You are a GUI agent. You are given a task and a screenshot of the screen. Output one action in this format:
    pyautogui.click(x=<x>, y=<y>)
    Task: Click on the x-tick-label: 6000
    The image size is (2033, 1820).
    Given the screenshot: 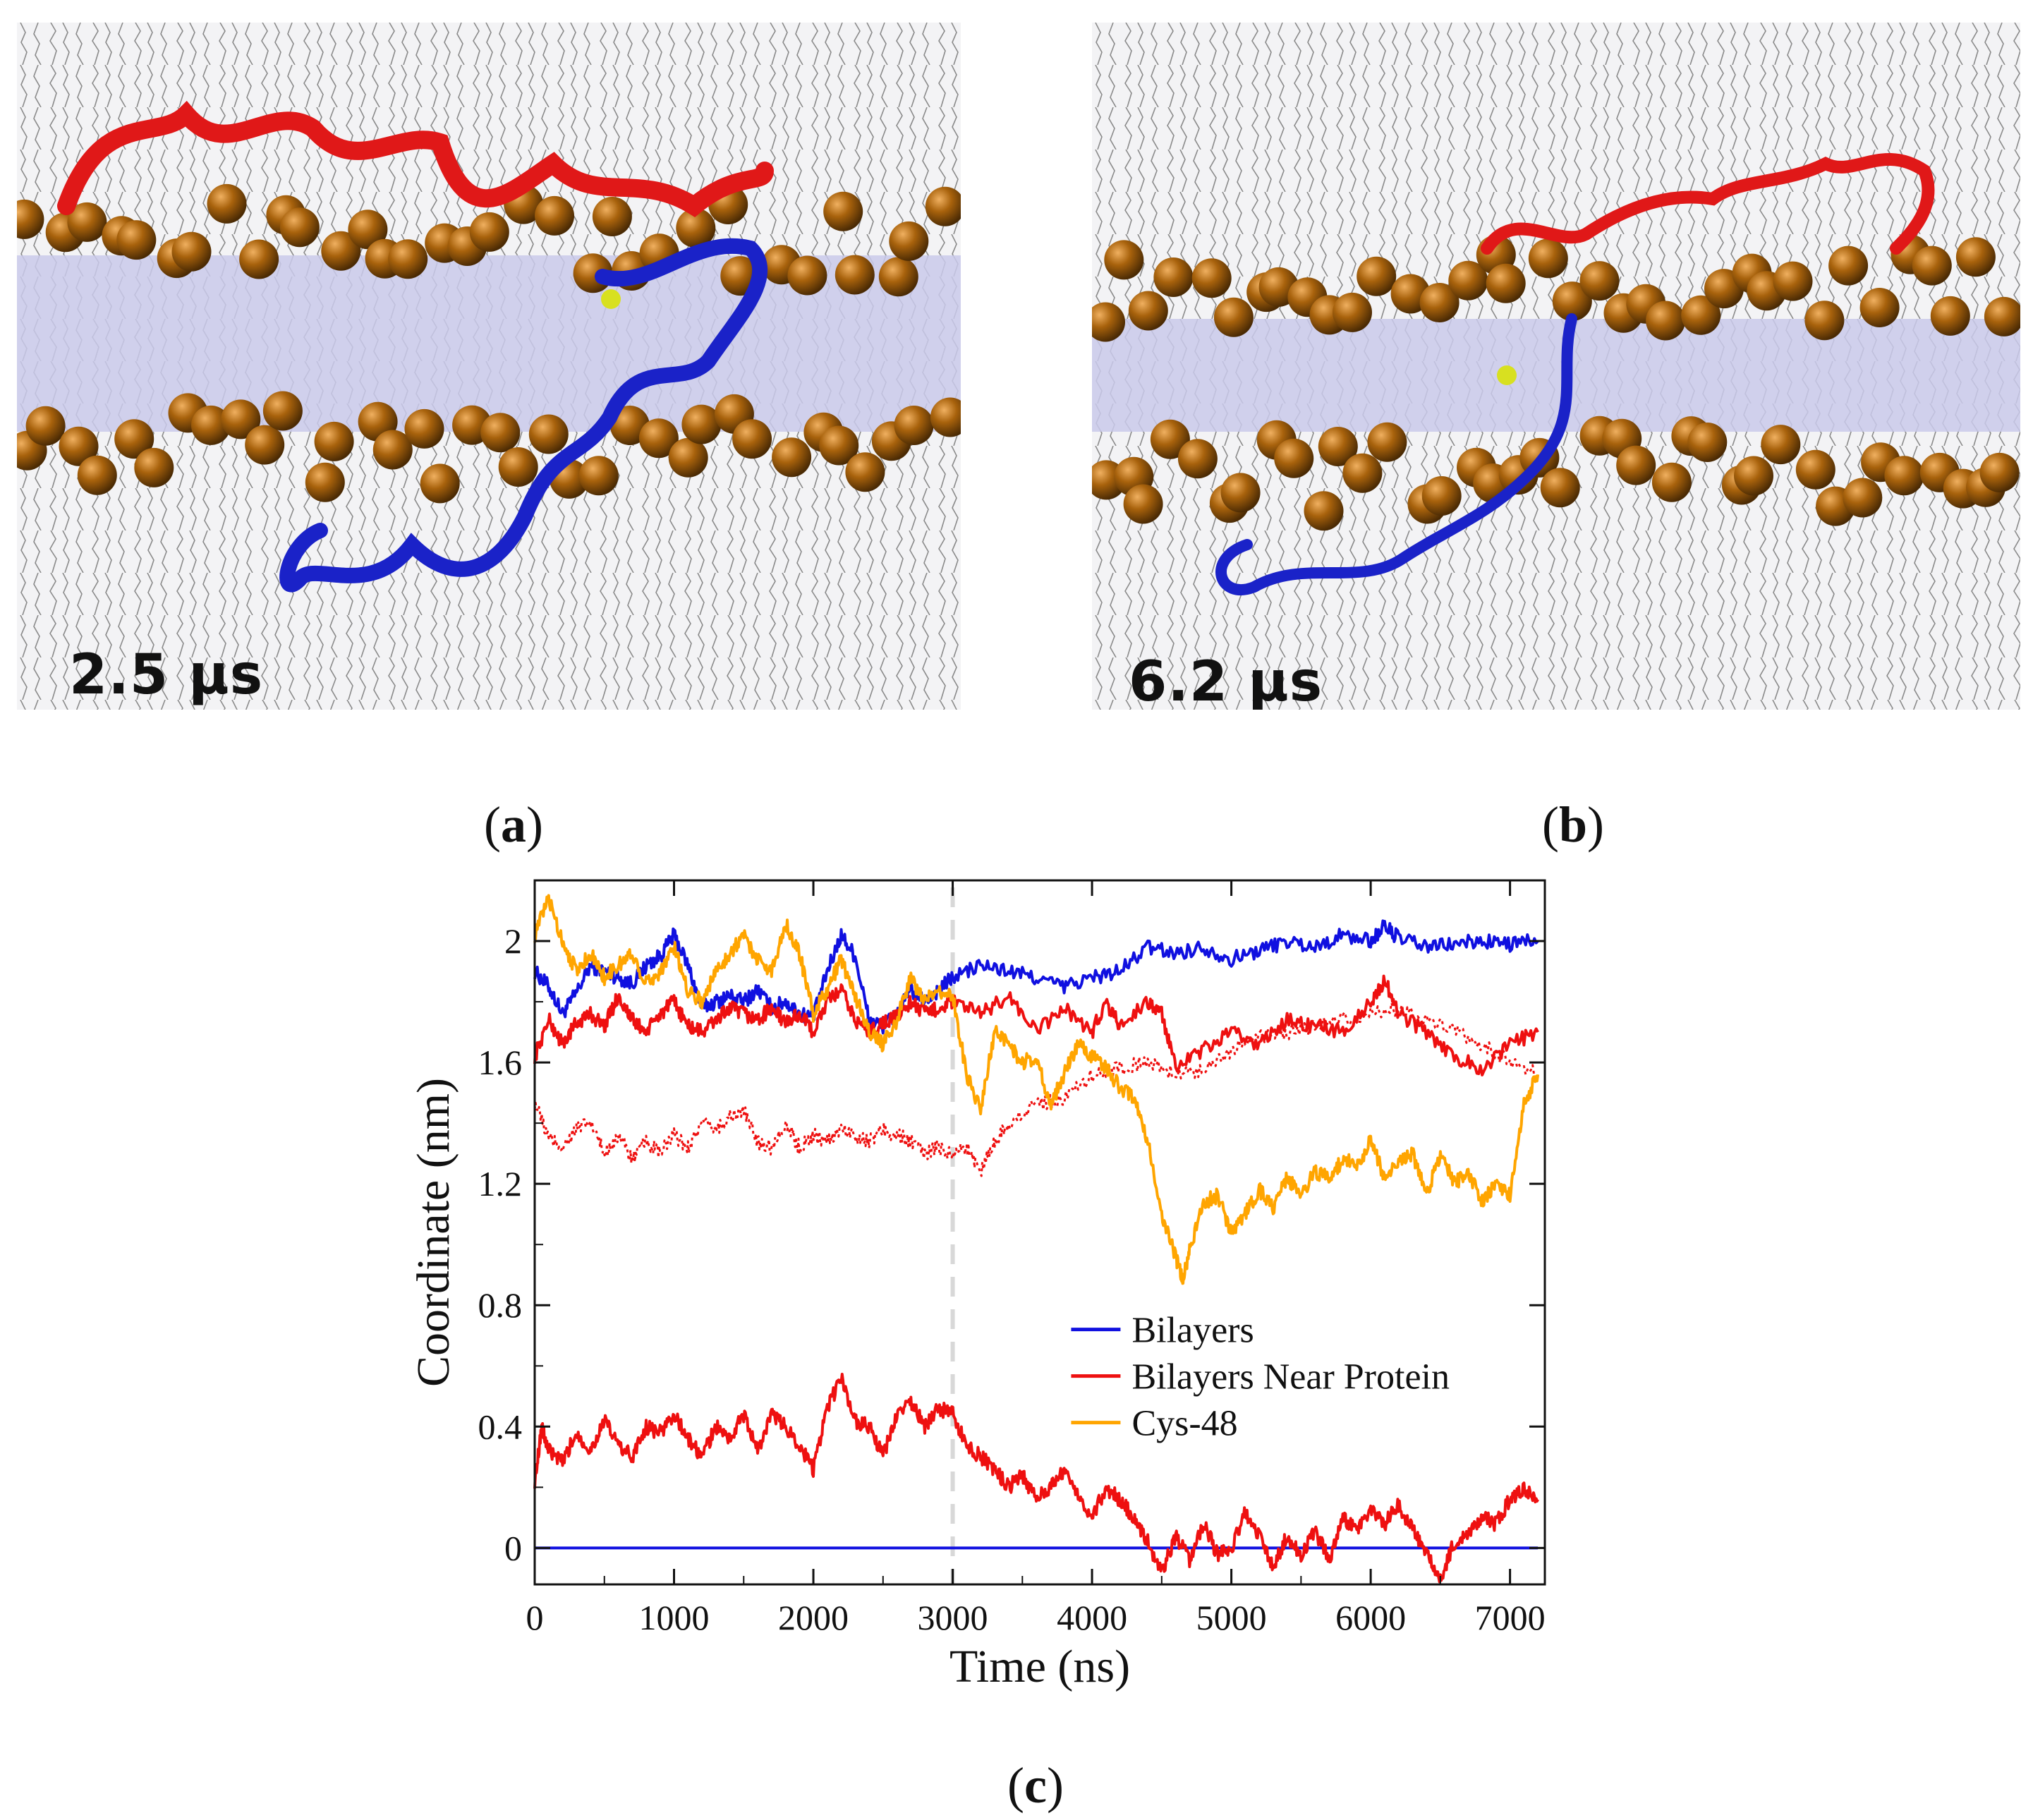 What is the action you would take?
    pyautogui.click(x=1370, y=1617)
    